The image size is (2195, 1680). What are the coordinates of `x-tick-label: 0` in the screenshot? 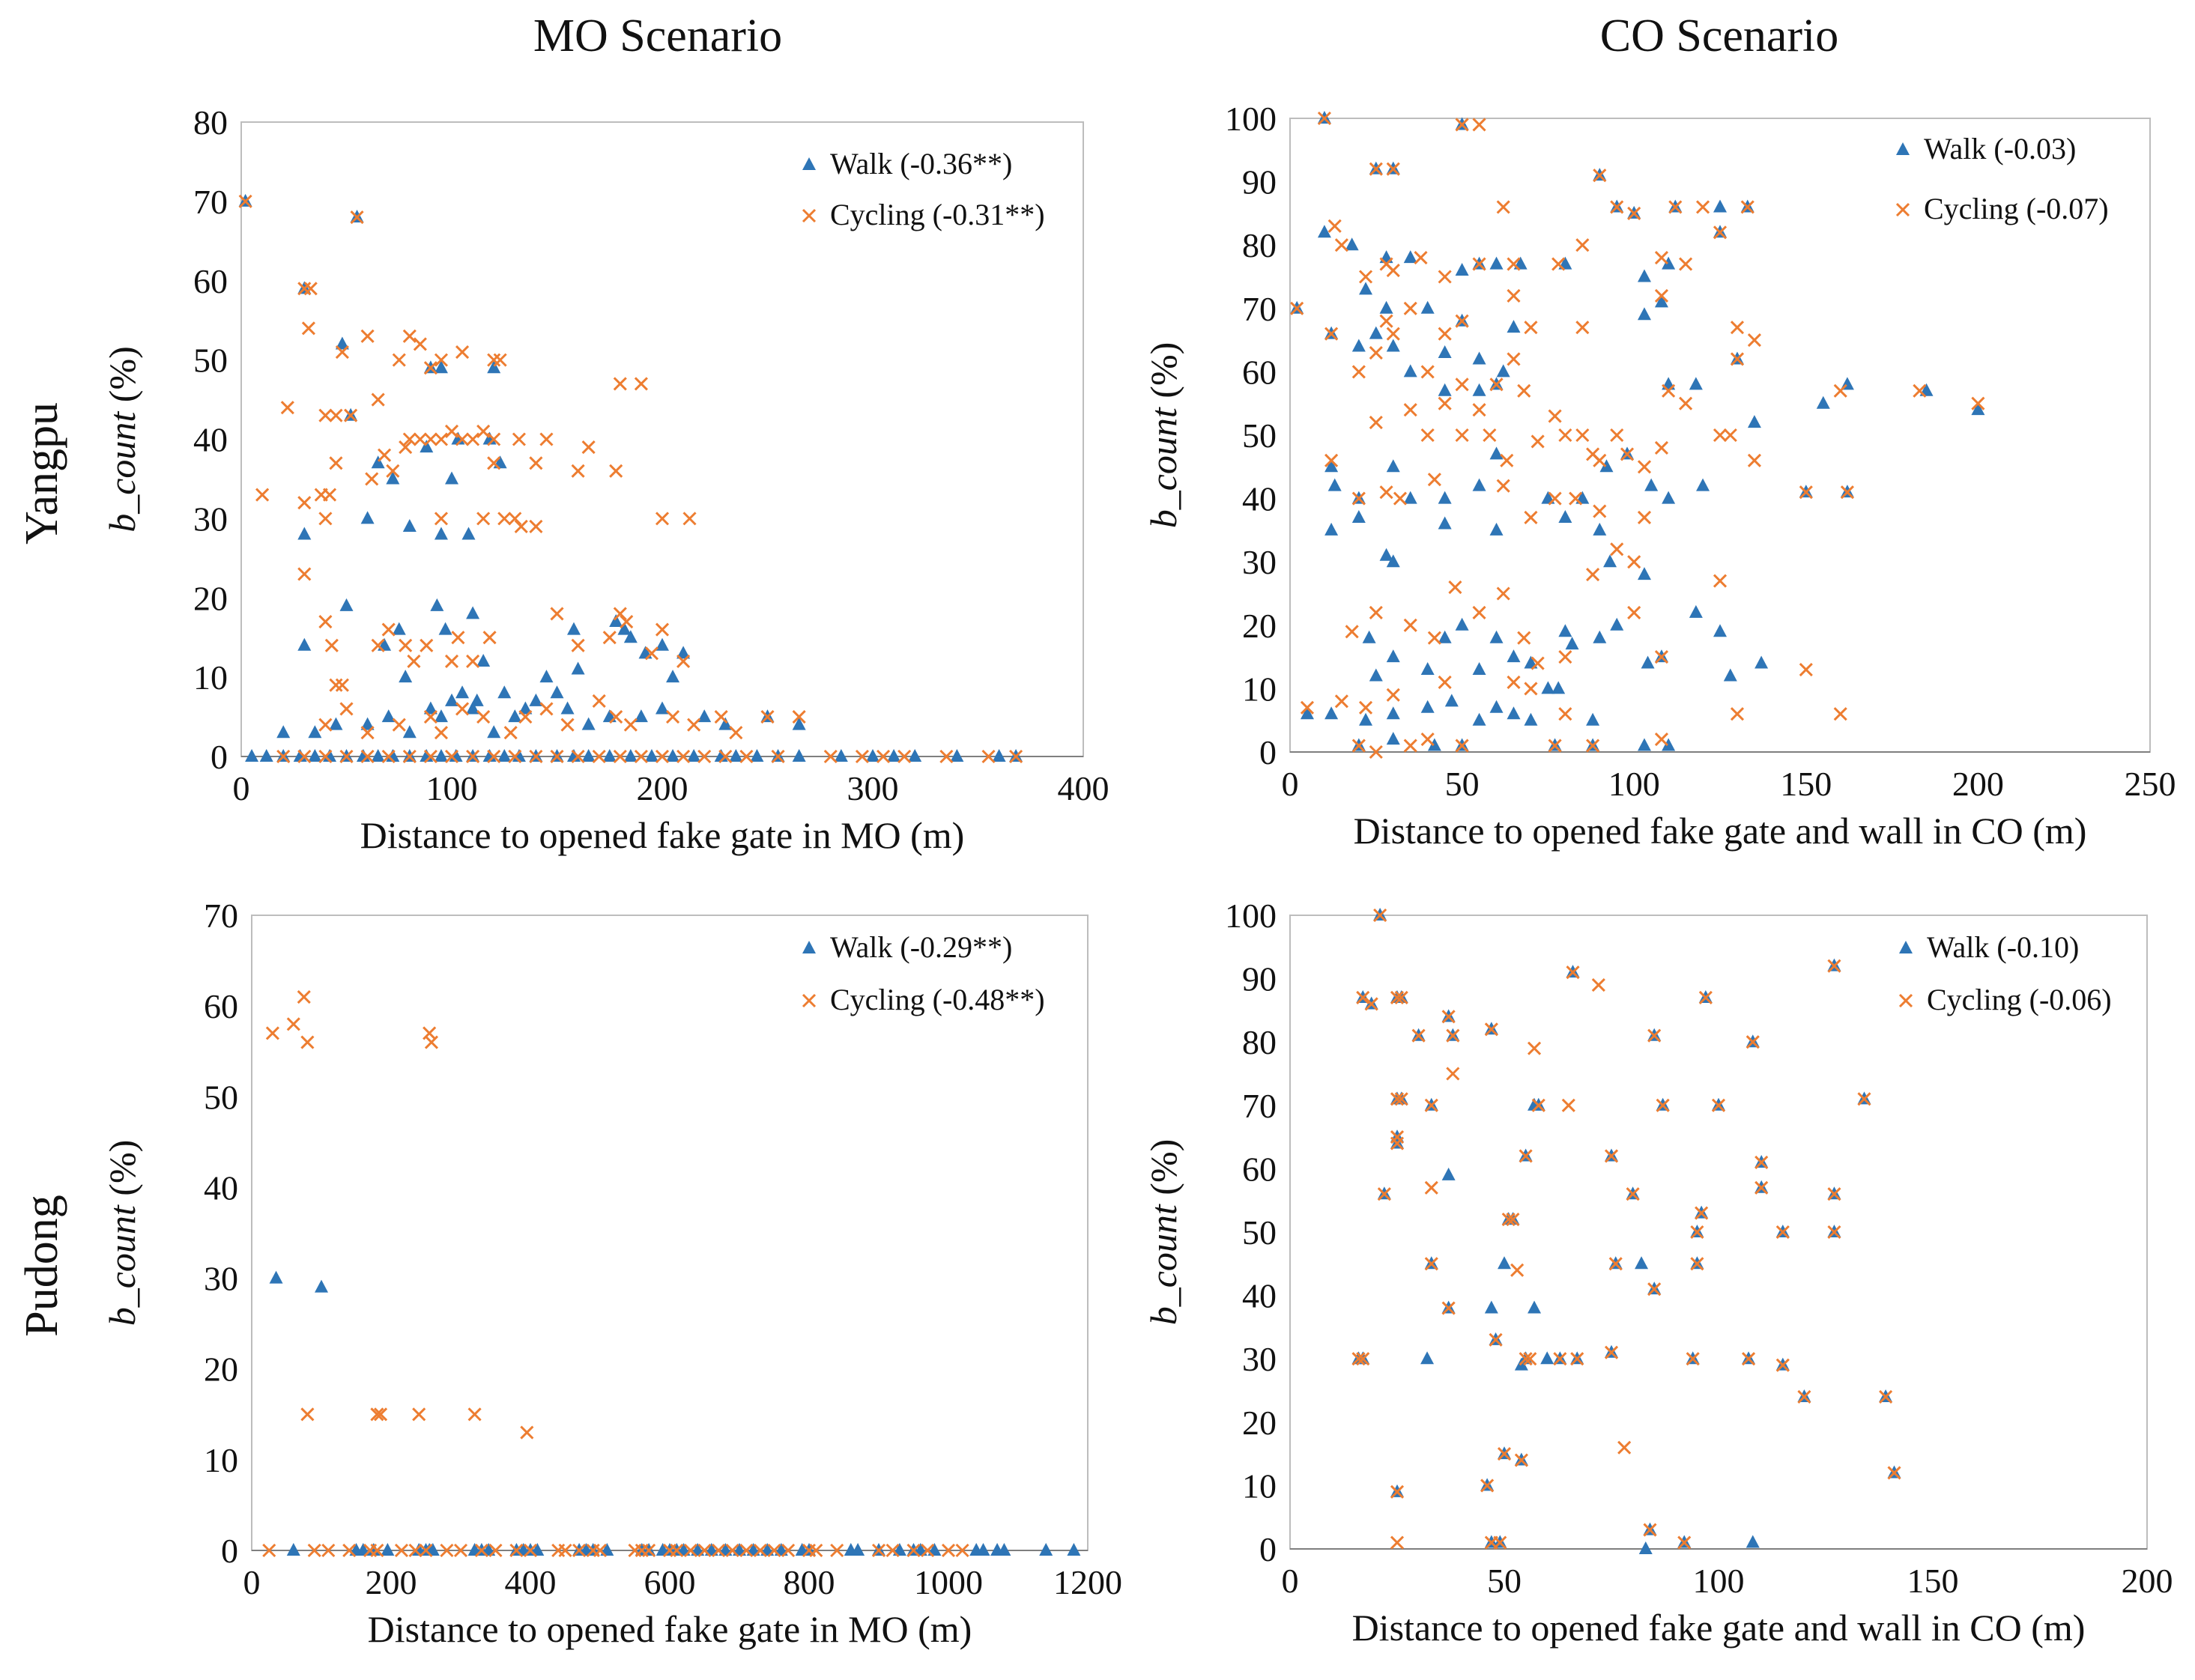 It's located at (252, 1582).